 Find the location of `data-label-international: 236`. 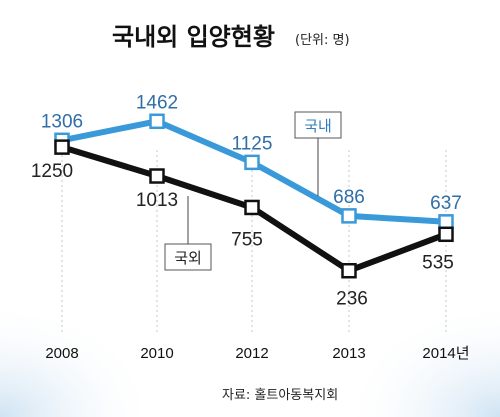

data-label-international: 236 is located at coordinates (352, 299).